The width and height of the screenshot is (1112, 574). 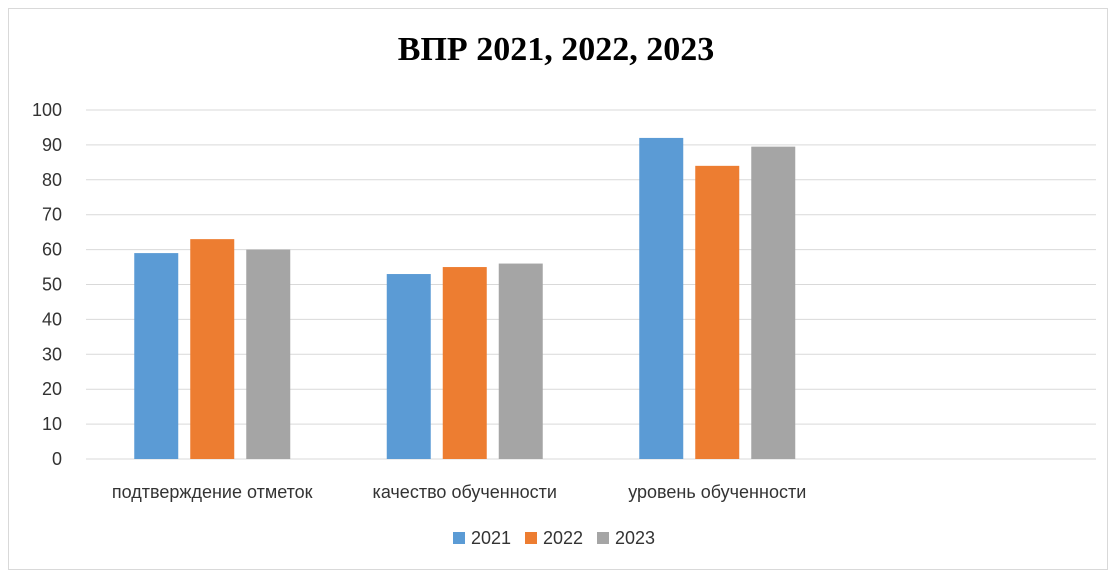 I want to click on y-tick-label: 10, so click(x=52, y=424).